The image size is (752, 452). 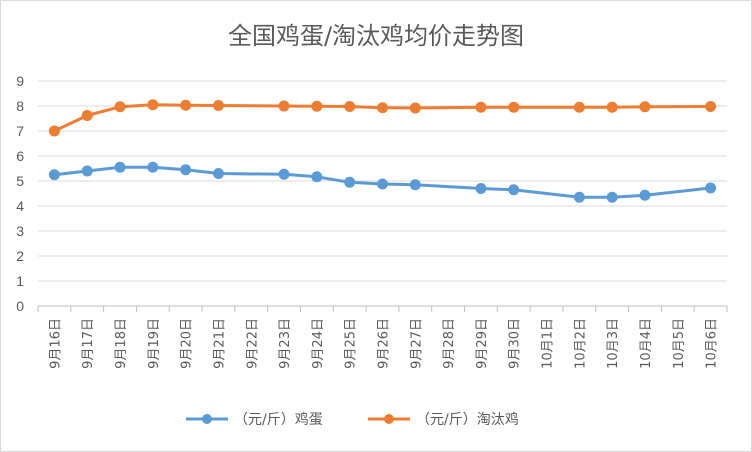 What do you see at coordinates (219, 343) in the screenshot?
I see `x-tick-label: 9月21日` at bounding box center [219, 343].